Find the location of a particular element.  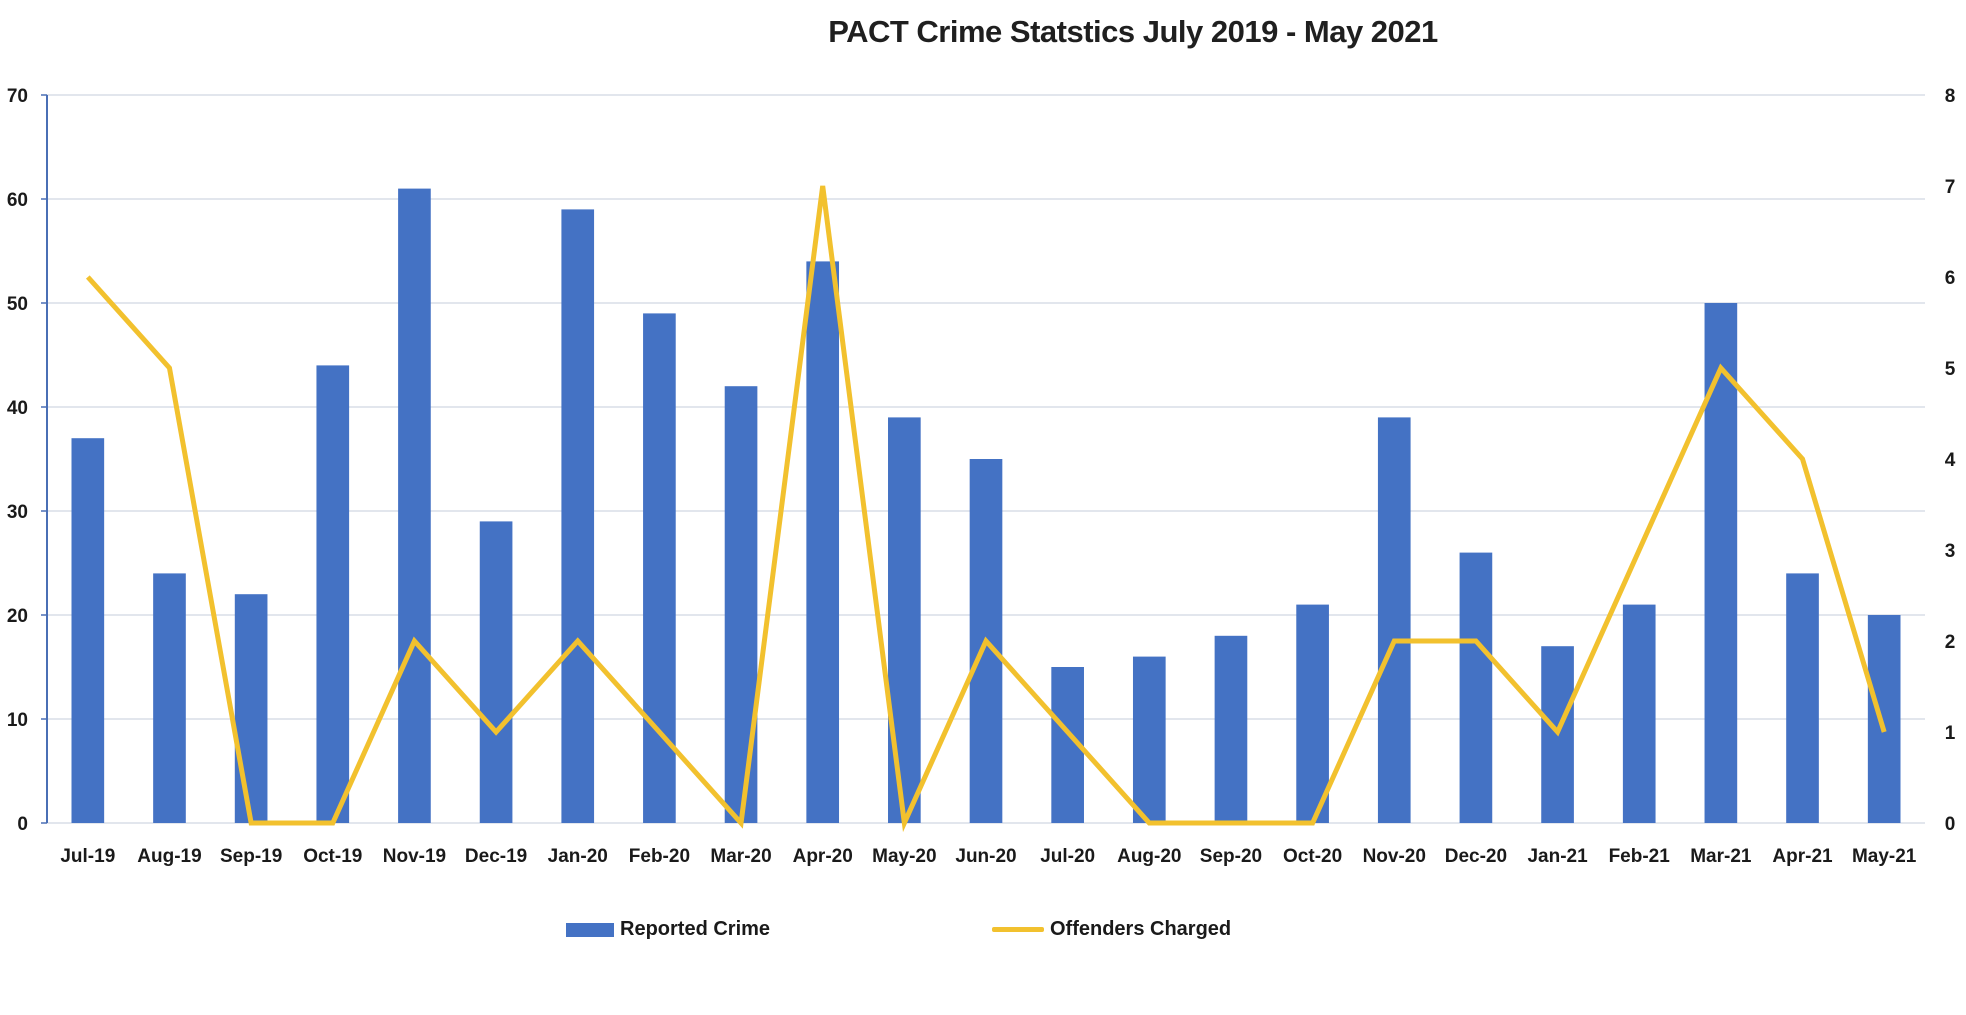

y-right-tick-label: 4 is located at coordinates (1950, 460).